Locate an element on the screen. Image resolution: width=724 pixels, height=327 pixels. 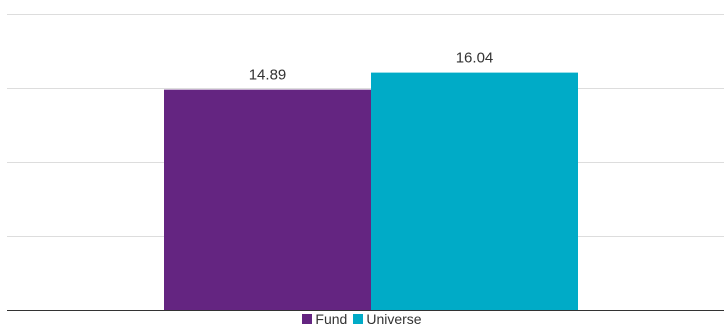
legend-swatch-universe is located at coordinates (358, 319).